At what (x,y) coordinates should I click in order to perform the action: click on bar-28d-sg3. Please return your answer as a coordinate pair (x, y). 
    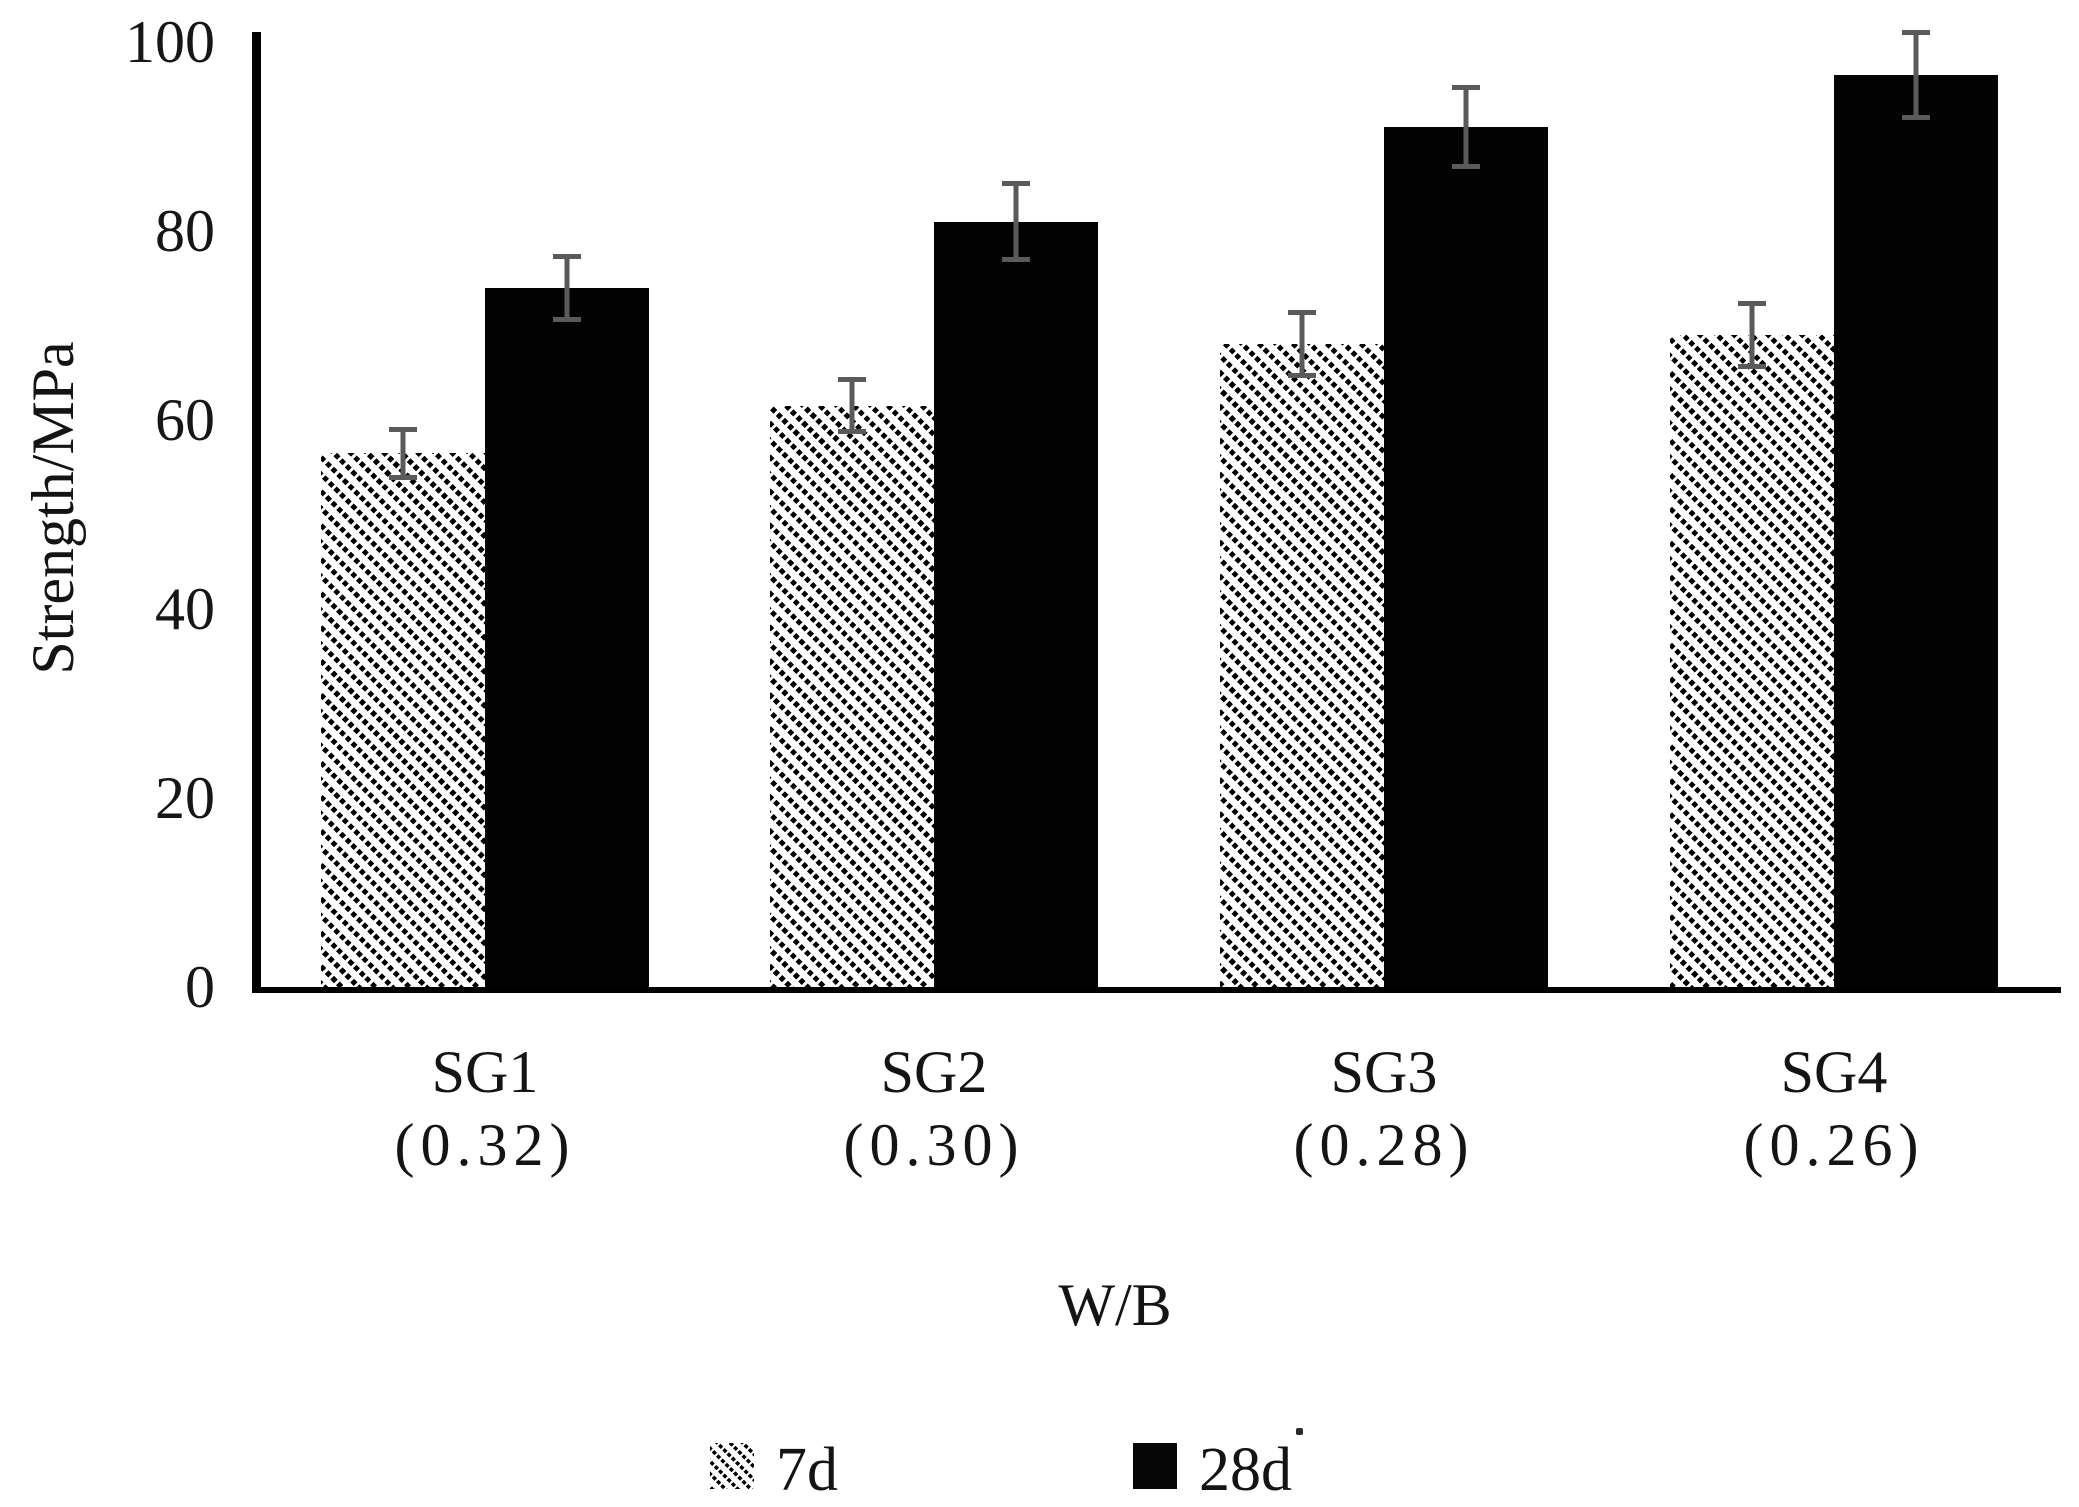
    Looking at the image, I should click on (1466, 557).